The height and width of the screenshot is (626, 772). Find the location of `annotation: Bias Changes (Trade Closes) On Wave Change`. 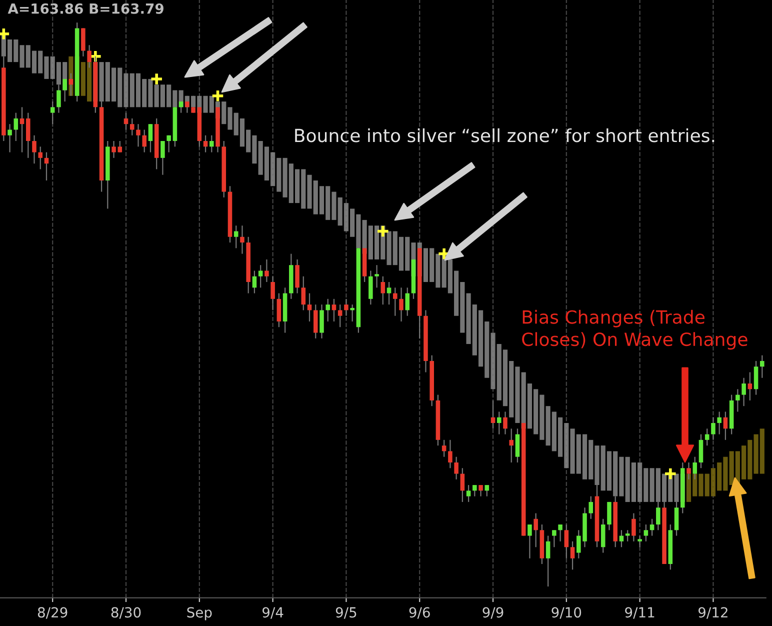

annotation: Bias Changes (Trade Closes) On Wave Change is located at coordinates (635, 330).